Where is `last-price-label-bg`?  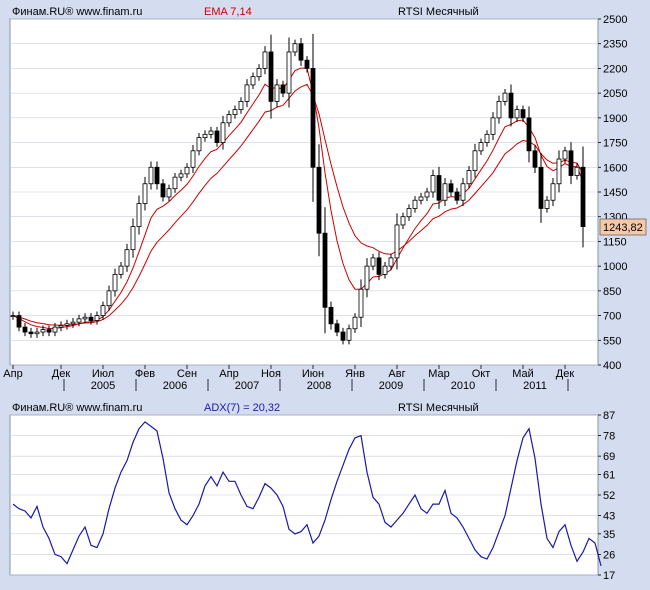 last-price-label-bg is located at coordinates (623, 227).